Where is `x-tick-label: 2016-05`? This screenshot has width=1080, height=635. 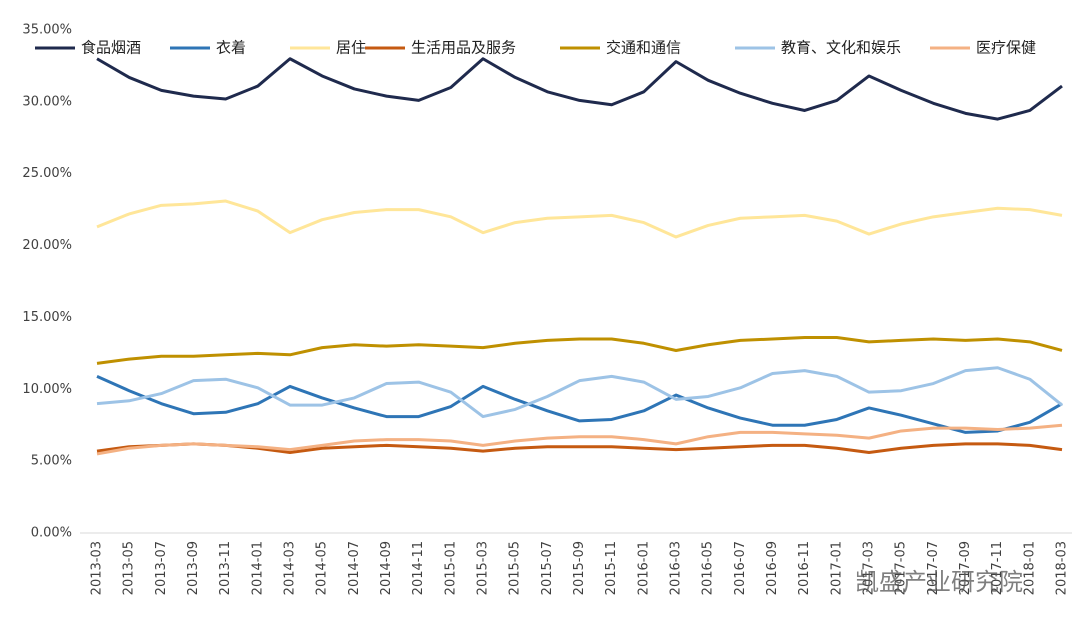
x-tick-label: 2016-05 is located at coordinates (708, 568).